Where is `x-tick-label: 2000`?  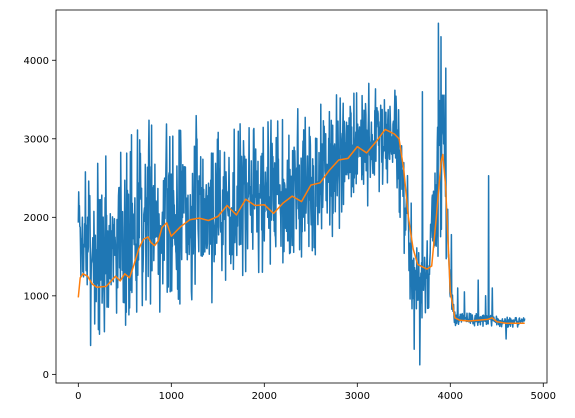
x-tick-label: 2000 is located at coordinates (264, 396).